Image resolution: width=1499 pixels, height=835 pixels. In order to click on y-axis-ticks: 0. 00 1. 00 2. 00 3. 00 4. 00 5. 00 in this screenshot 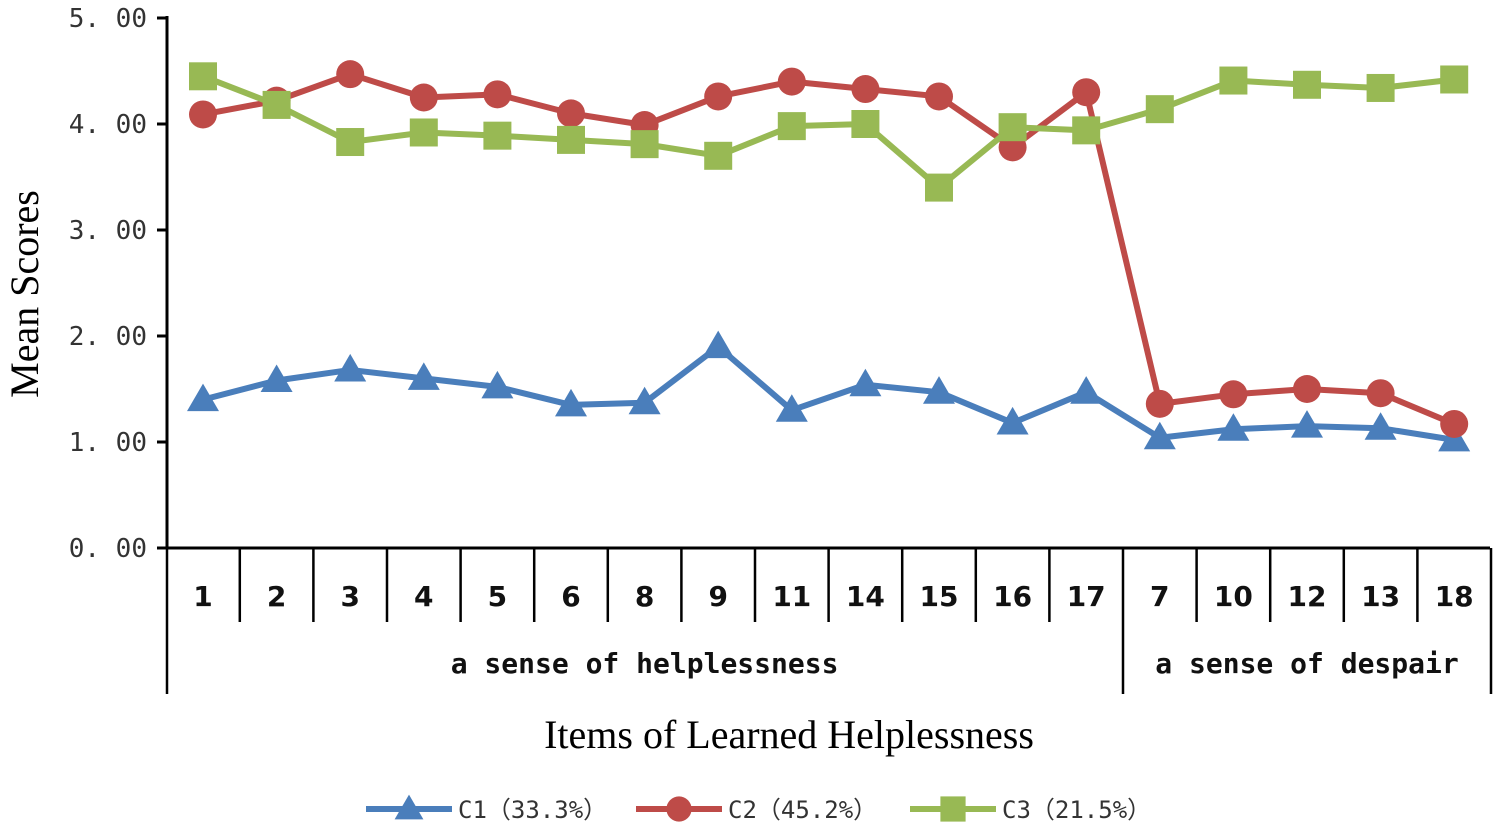, I will do `click(118, 284)`.